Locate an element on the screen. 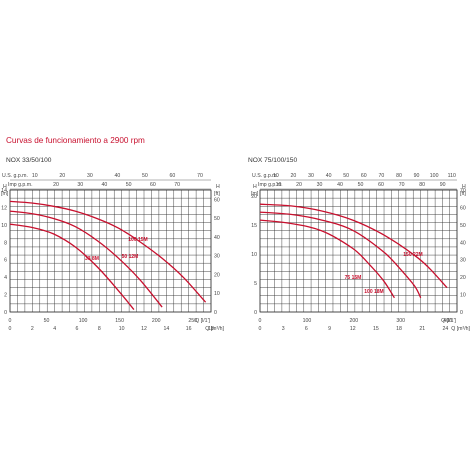 Image resolution: width=470 pixels, height=470 pixels. c1-series-label-150-22m: 150 22M is located at coordinates (412, 255).